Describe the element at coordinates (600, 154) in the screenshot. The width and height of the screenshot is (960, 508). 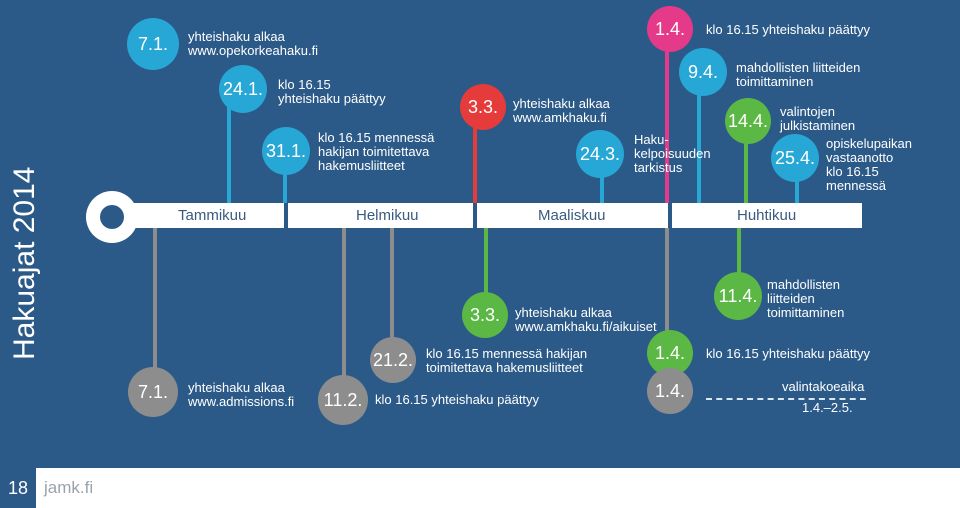
I see `event-date-dot: 24.3.` at that location.